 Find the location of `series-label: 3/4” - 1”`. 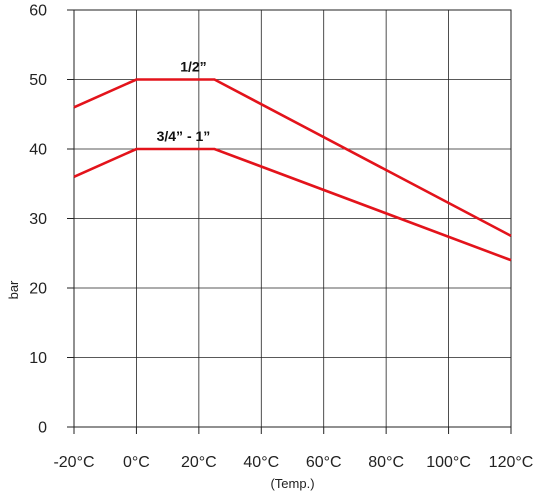

series-label: 3/4” - 1” is located at coordinates (184, 136).